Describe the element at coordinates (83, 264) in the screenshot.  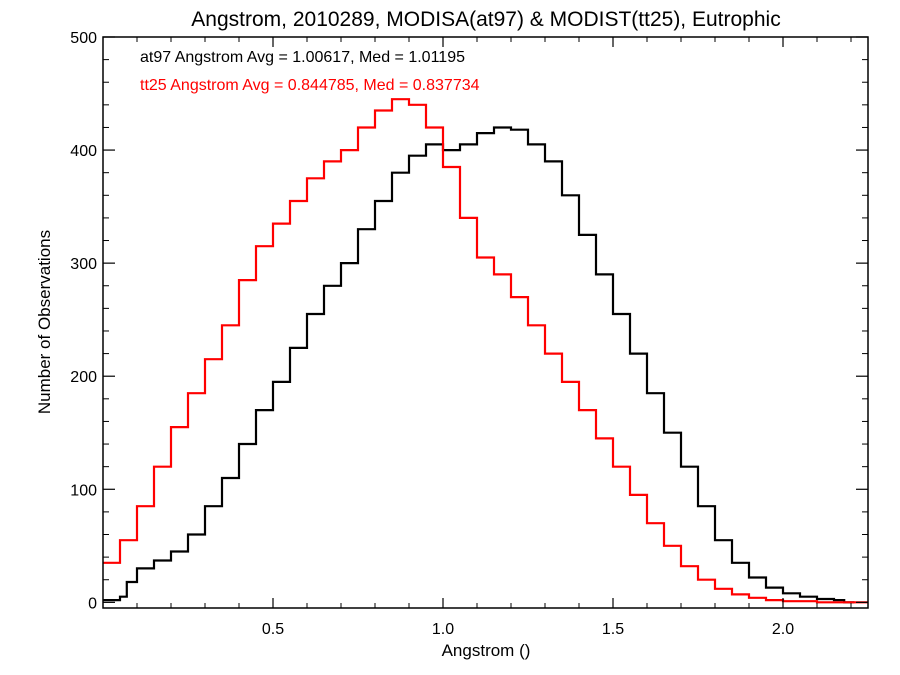
I see `y-tick-label: 300` at that location.